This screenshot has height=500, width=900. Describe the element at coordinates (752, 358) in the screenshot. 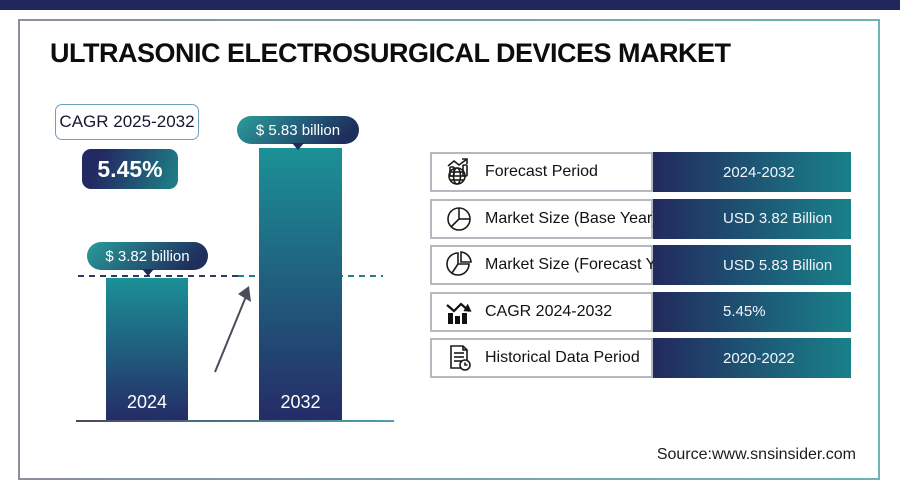

I see `table-row-value: 2020-2022` at that location.